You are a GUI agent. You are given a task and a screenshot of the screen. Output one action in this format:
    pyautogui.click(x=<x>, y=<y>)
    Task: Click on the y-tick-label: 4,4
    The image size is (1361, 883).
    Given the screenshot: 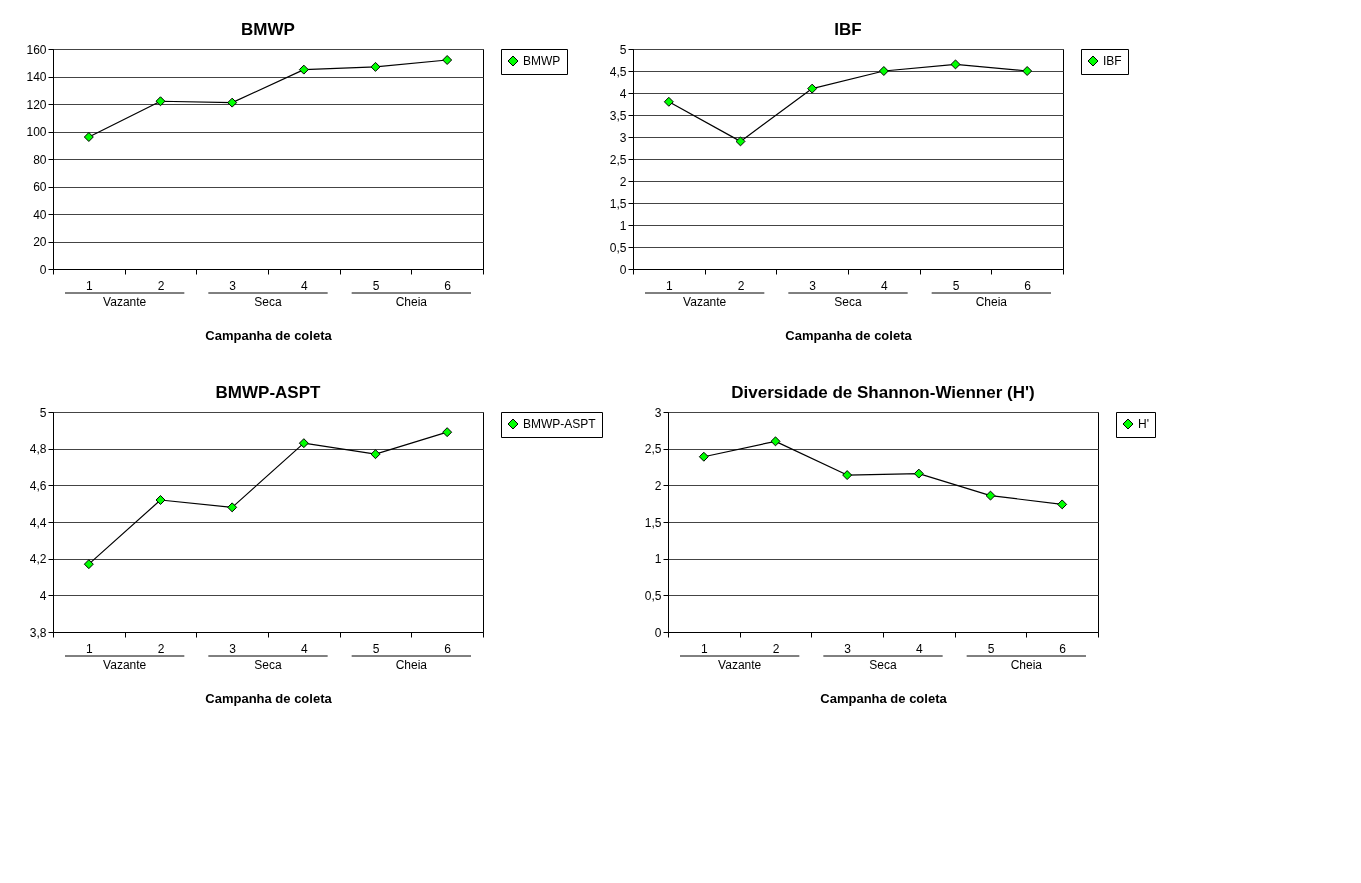 What is the action you would take?
    pyautogui.click(x=38, y=522)
    